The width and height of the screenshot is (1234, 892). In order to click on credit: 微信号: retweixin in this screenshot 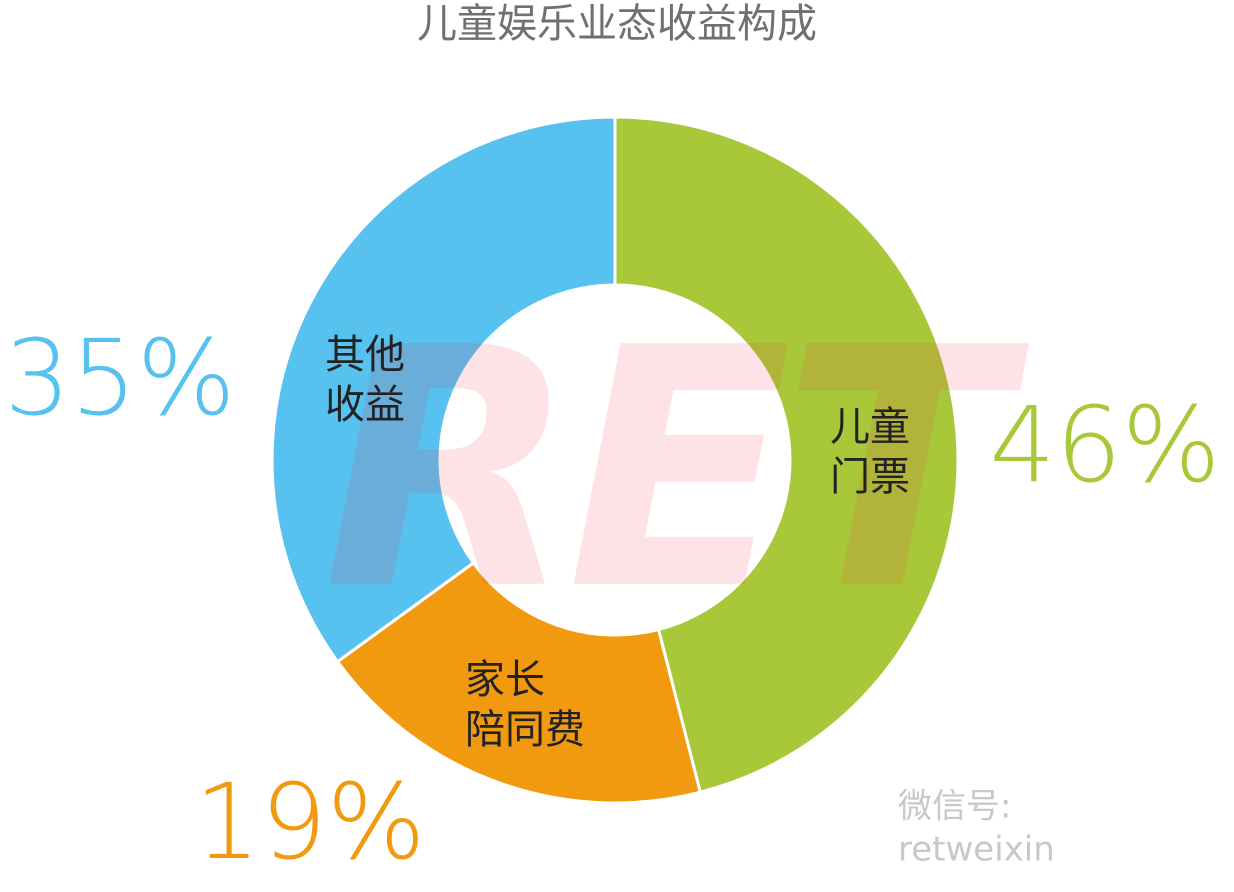, I will do `click(976, 828)`.